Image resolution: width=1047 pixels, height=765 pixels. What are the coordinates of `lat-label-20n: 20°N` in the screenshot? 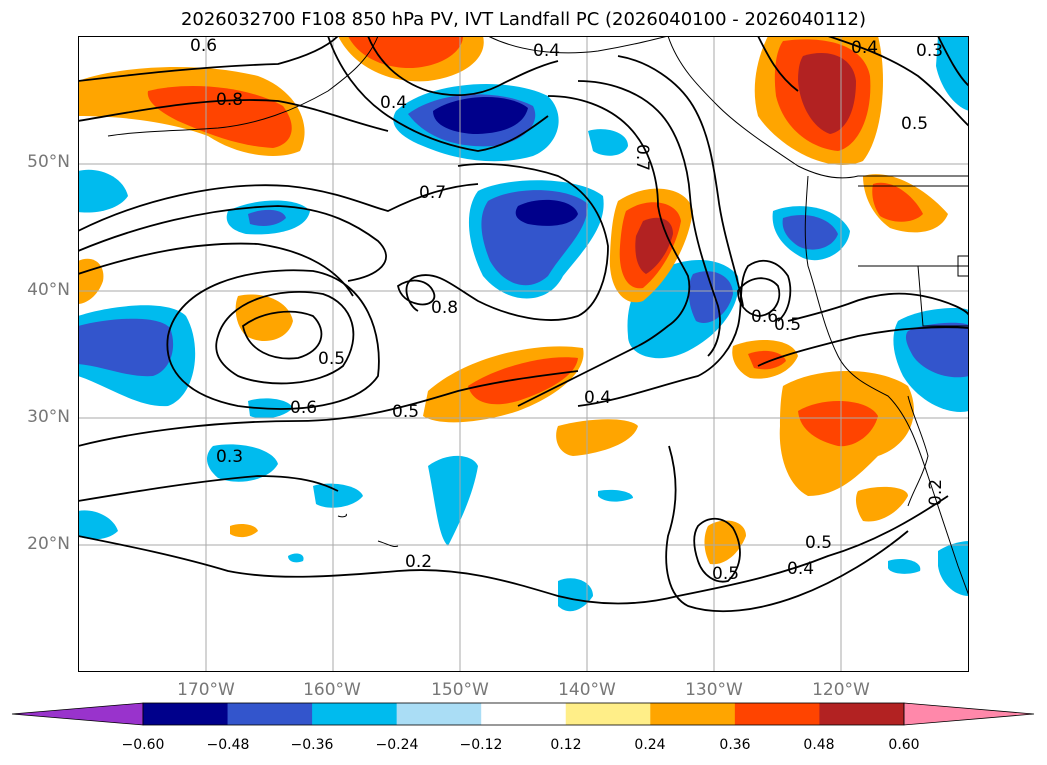 It's located at (48, 544).